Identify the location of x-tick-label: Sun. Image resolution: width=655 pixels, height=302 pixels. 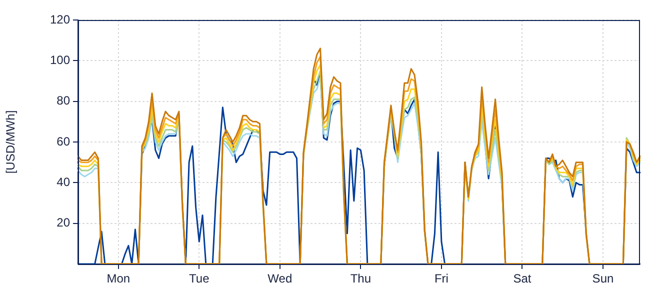
(603, 279).